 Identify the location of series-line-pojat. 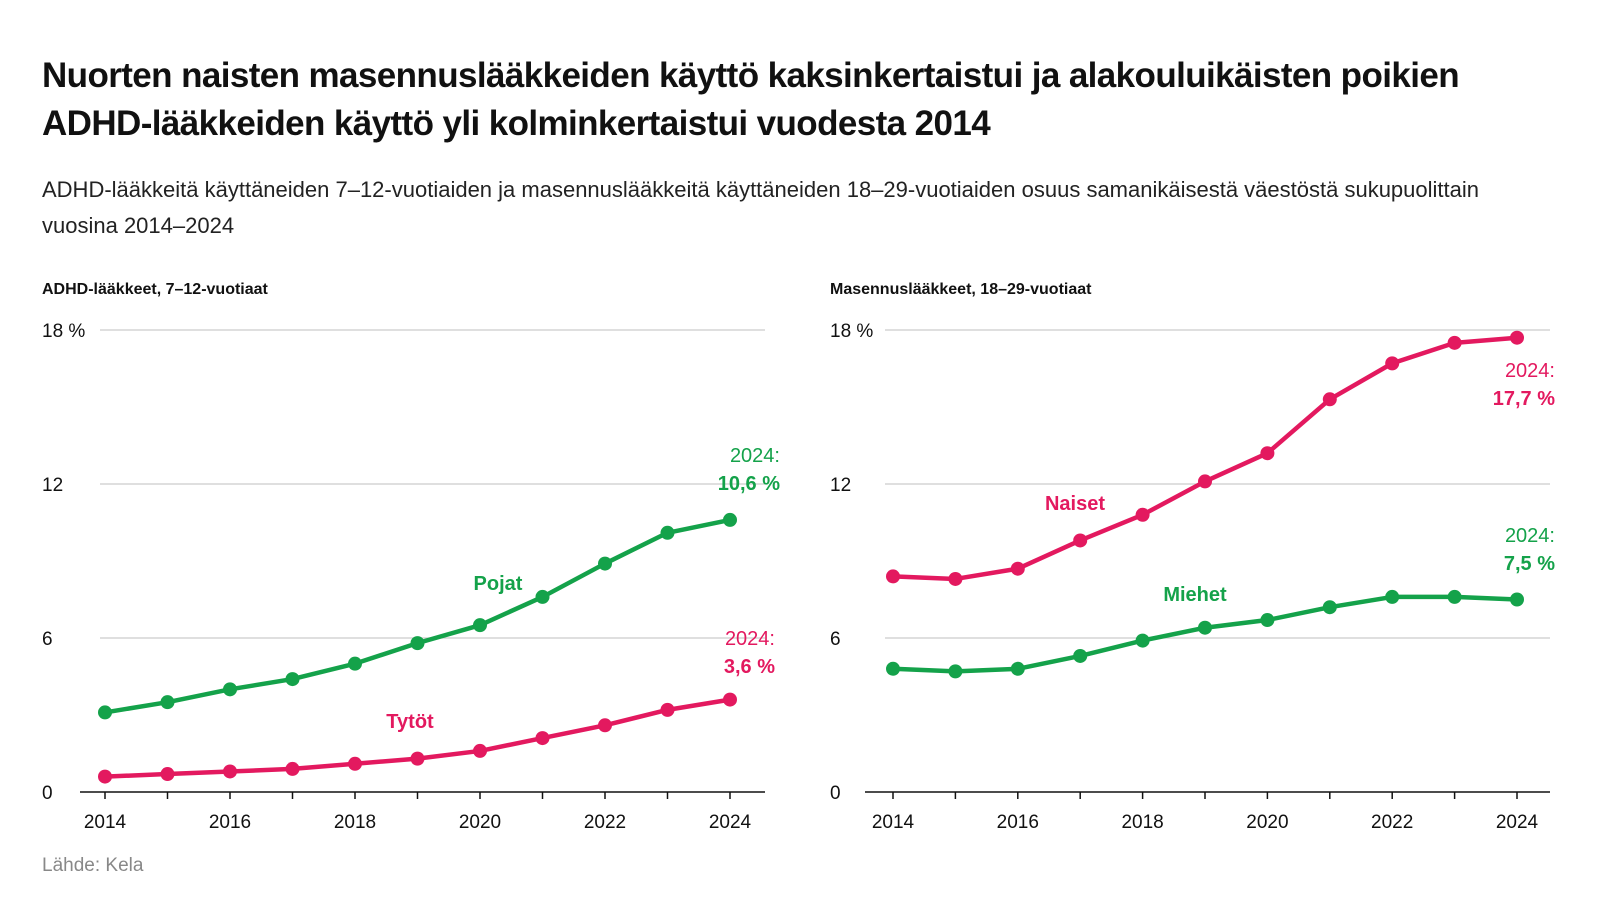
(417, 616).